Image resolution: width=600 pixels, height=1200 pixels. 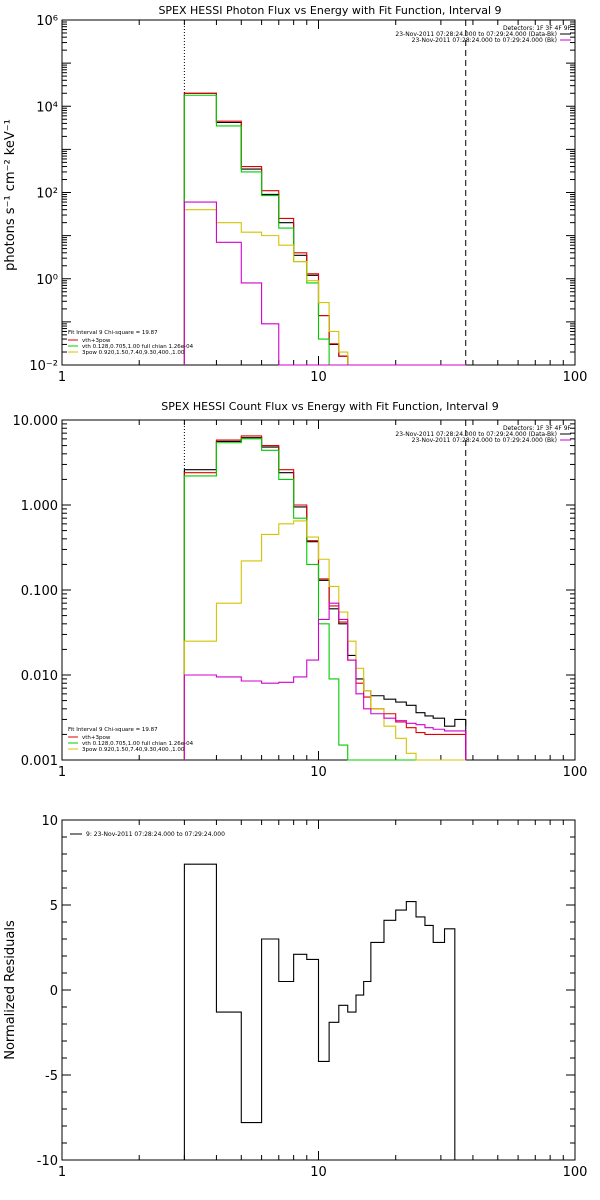 I want to click on photon-fit-line: 3pow 0.920,1.50,7.40,9.30,400.,1.00, so click(x=133, y=353).